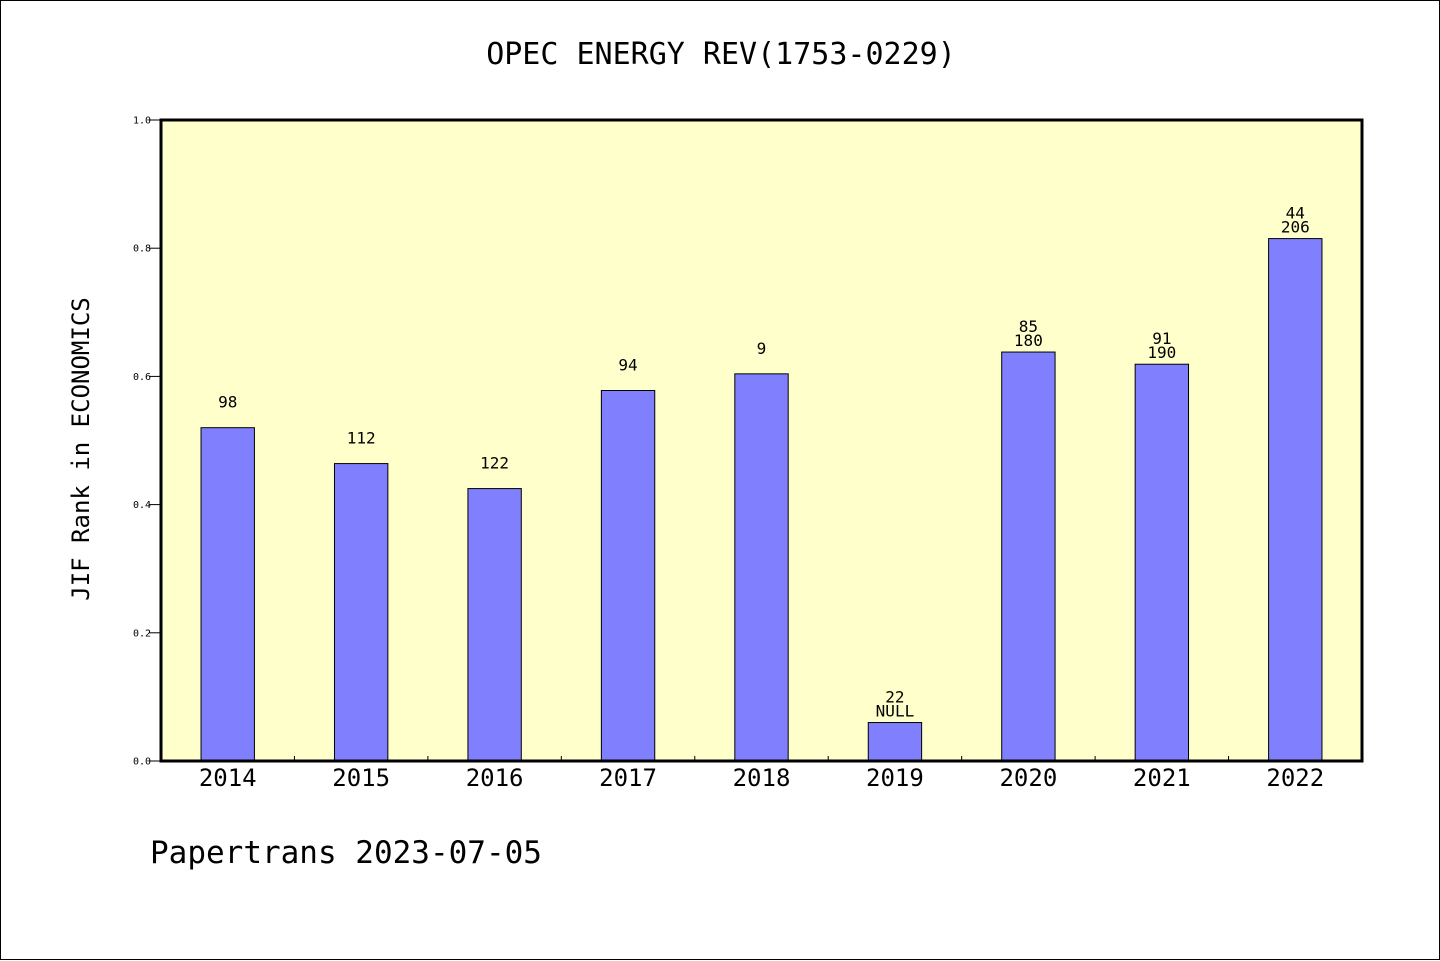  I want to click on y-tick-label: 0.8, so click(142, 249).